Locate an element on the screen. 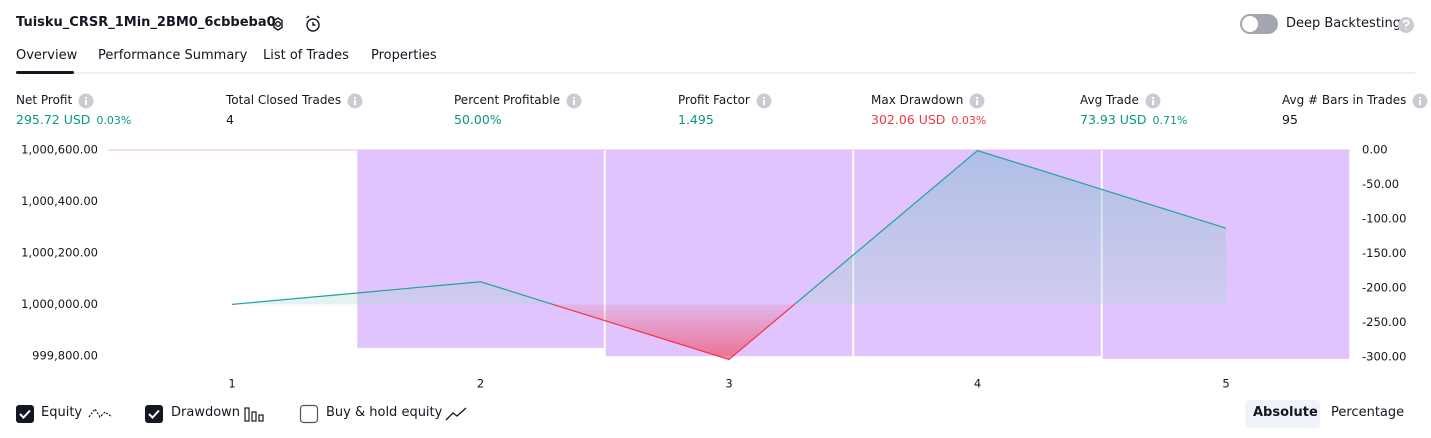 Image resolution: width=1431 pixels, height=438 pixels. y2-tick-label: -150.00 is located at coordinates (1384, 253).